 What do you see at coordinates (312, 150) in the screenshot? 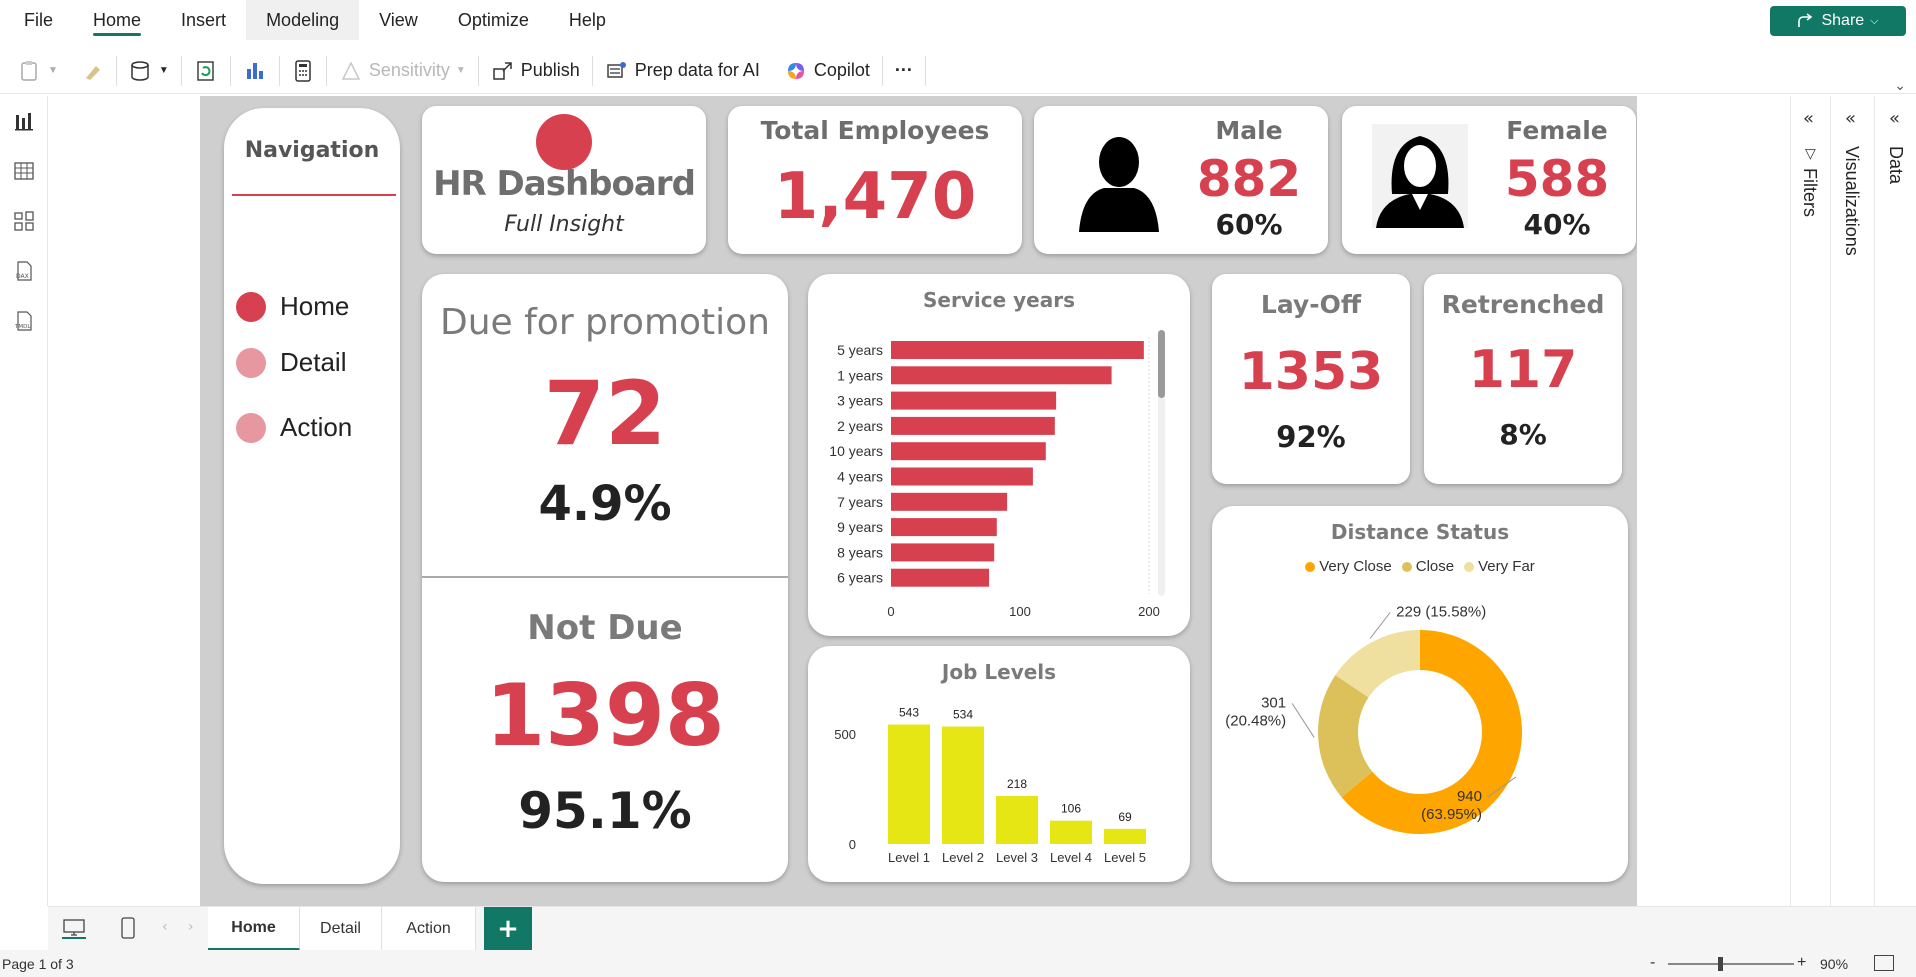
I see `navigation-title: Navigation` at bounding box center [312, 150].